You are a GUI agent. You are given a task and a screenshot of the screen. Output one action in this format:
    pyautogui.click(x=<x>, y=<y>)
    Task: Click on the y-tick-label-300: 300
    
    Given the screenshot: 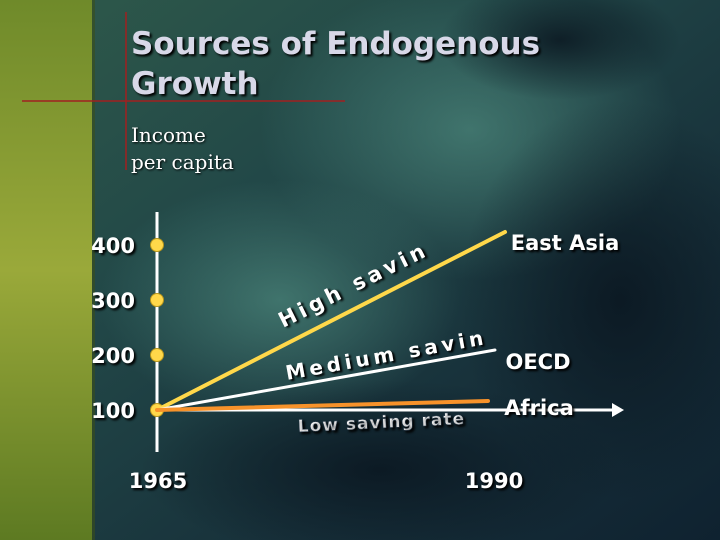 What is the action you would take?
    pyautogui.click(x=113, y=301)
    